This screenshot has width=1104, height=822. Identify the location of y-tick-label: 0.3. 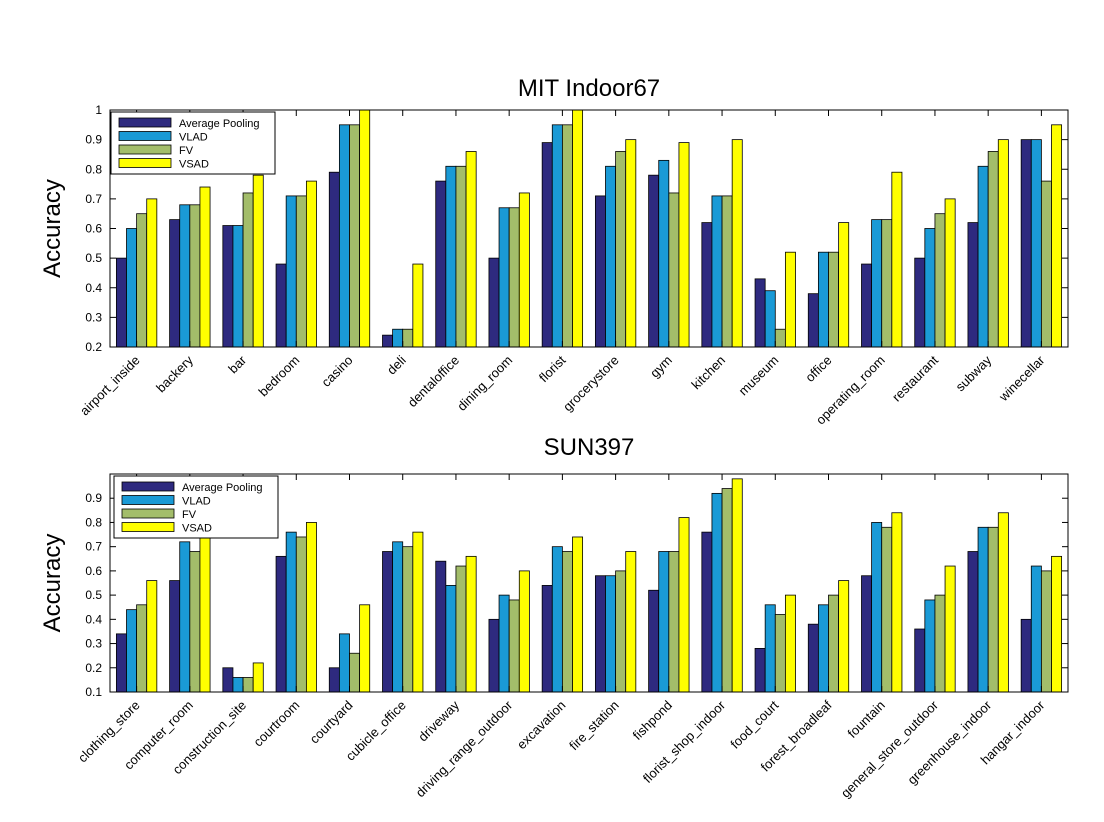
(93, 317).